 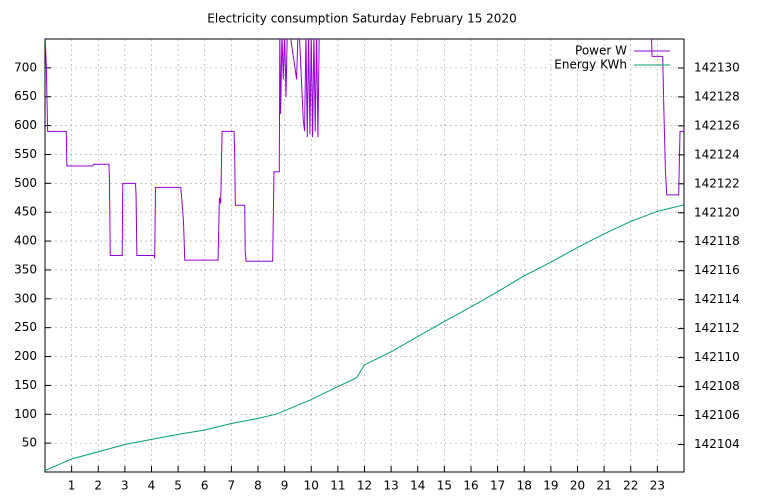 What do you see at coordinates (152, 486) in the screenshot?
I see `x-tick-label: 4` at bounding box center [152, 486].